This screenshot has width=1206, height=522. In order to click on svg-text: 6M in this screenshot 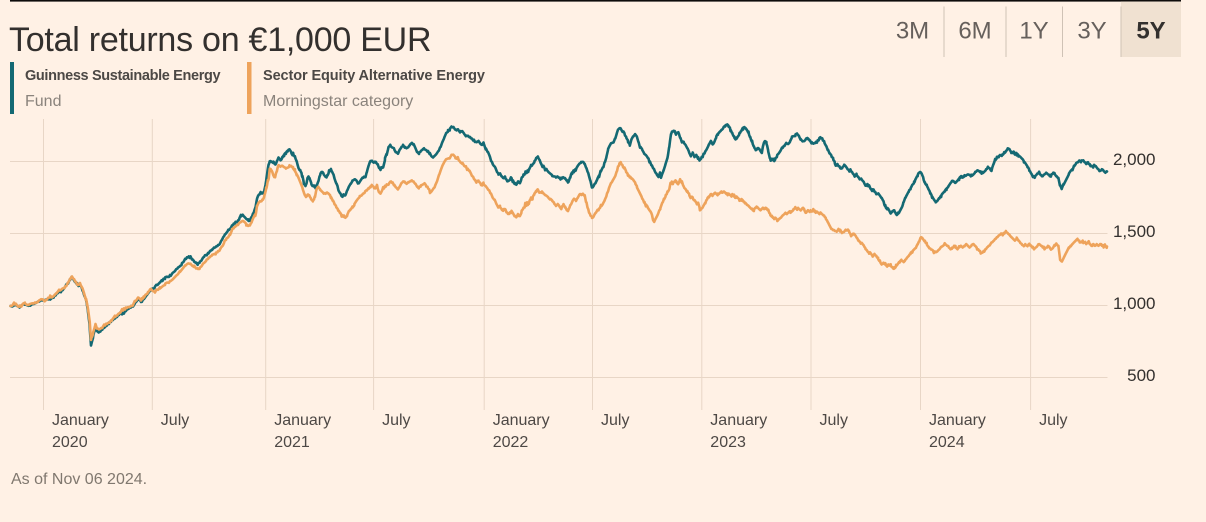, I will do `click(974, 31)`.